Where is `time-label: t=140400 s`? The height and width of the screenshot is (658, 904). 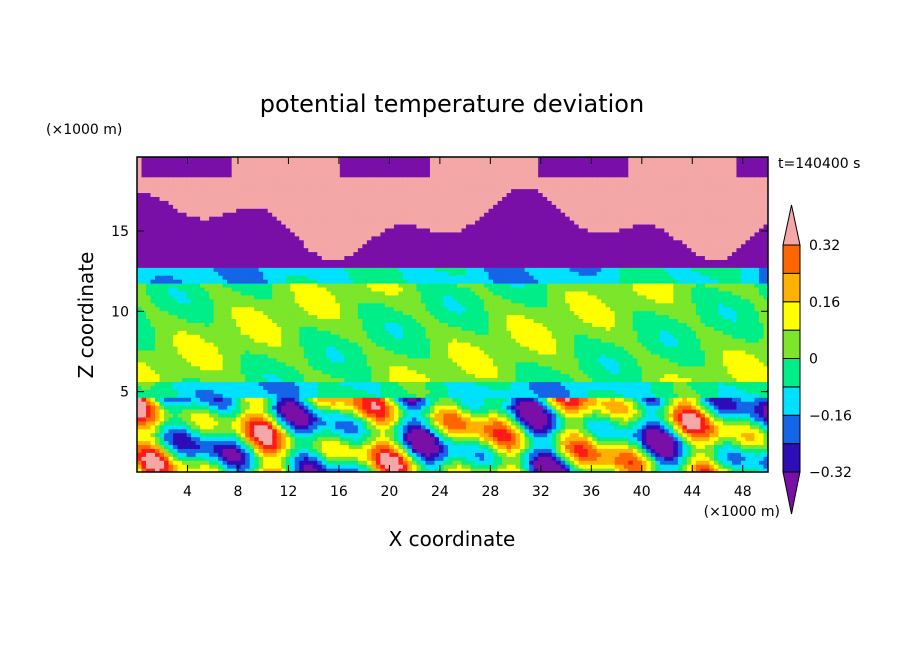 time-label: t=140400 s is located at coordinates (819, 164).